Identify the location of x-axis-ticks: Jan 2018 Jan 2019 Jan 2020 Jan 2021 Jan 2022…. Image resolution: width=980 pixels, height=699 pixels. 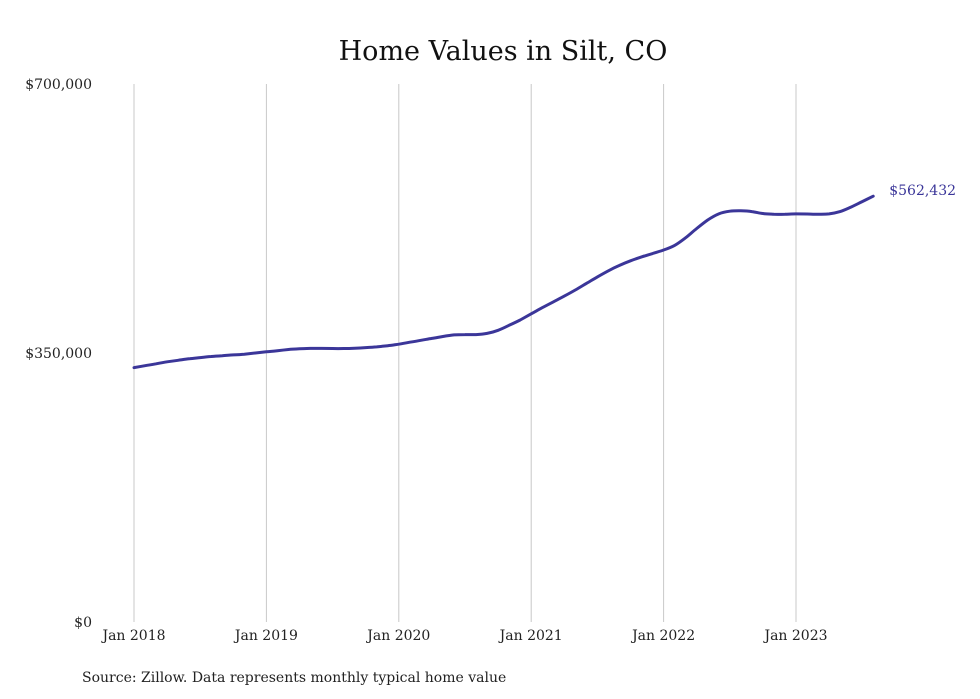
(463, 636).